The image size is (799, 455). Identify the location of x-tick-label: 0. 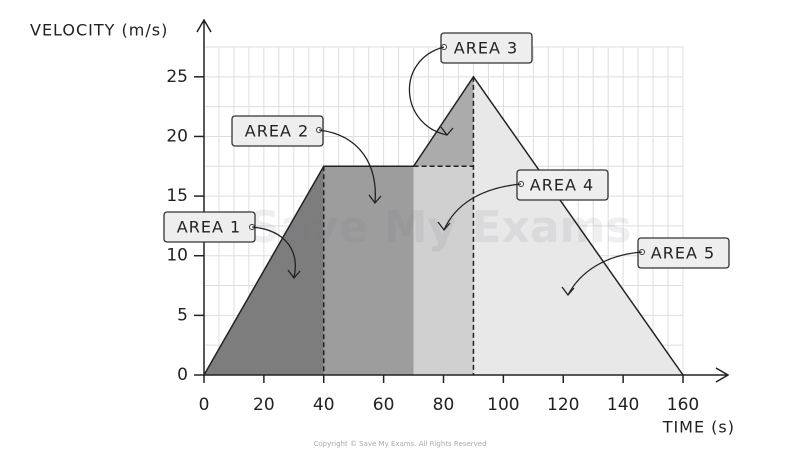
(204, 405).